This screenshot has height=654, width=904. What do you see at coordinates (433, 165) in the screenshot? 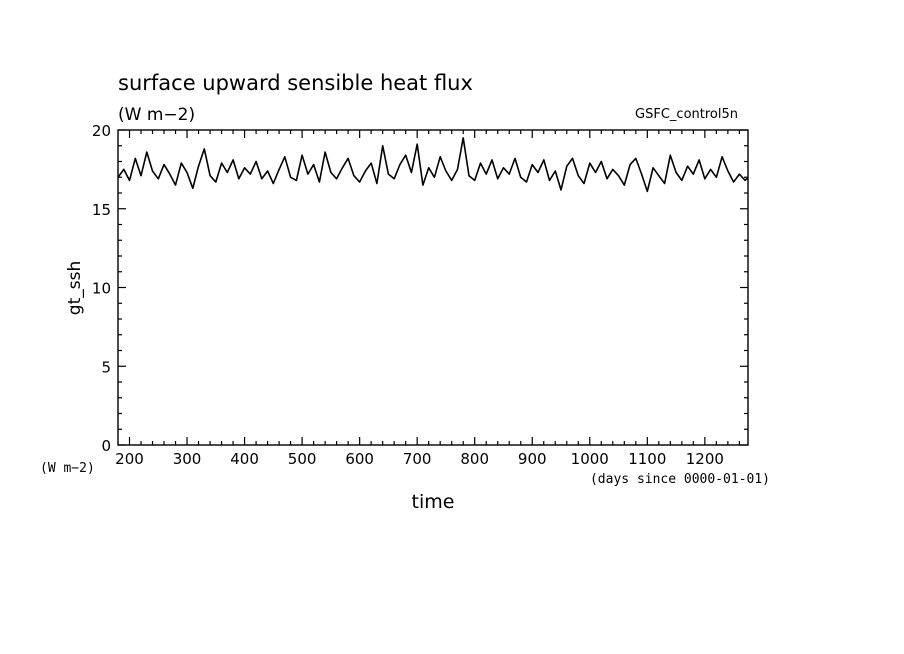
I see `series-line` at bounding box center [433, 165].